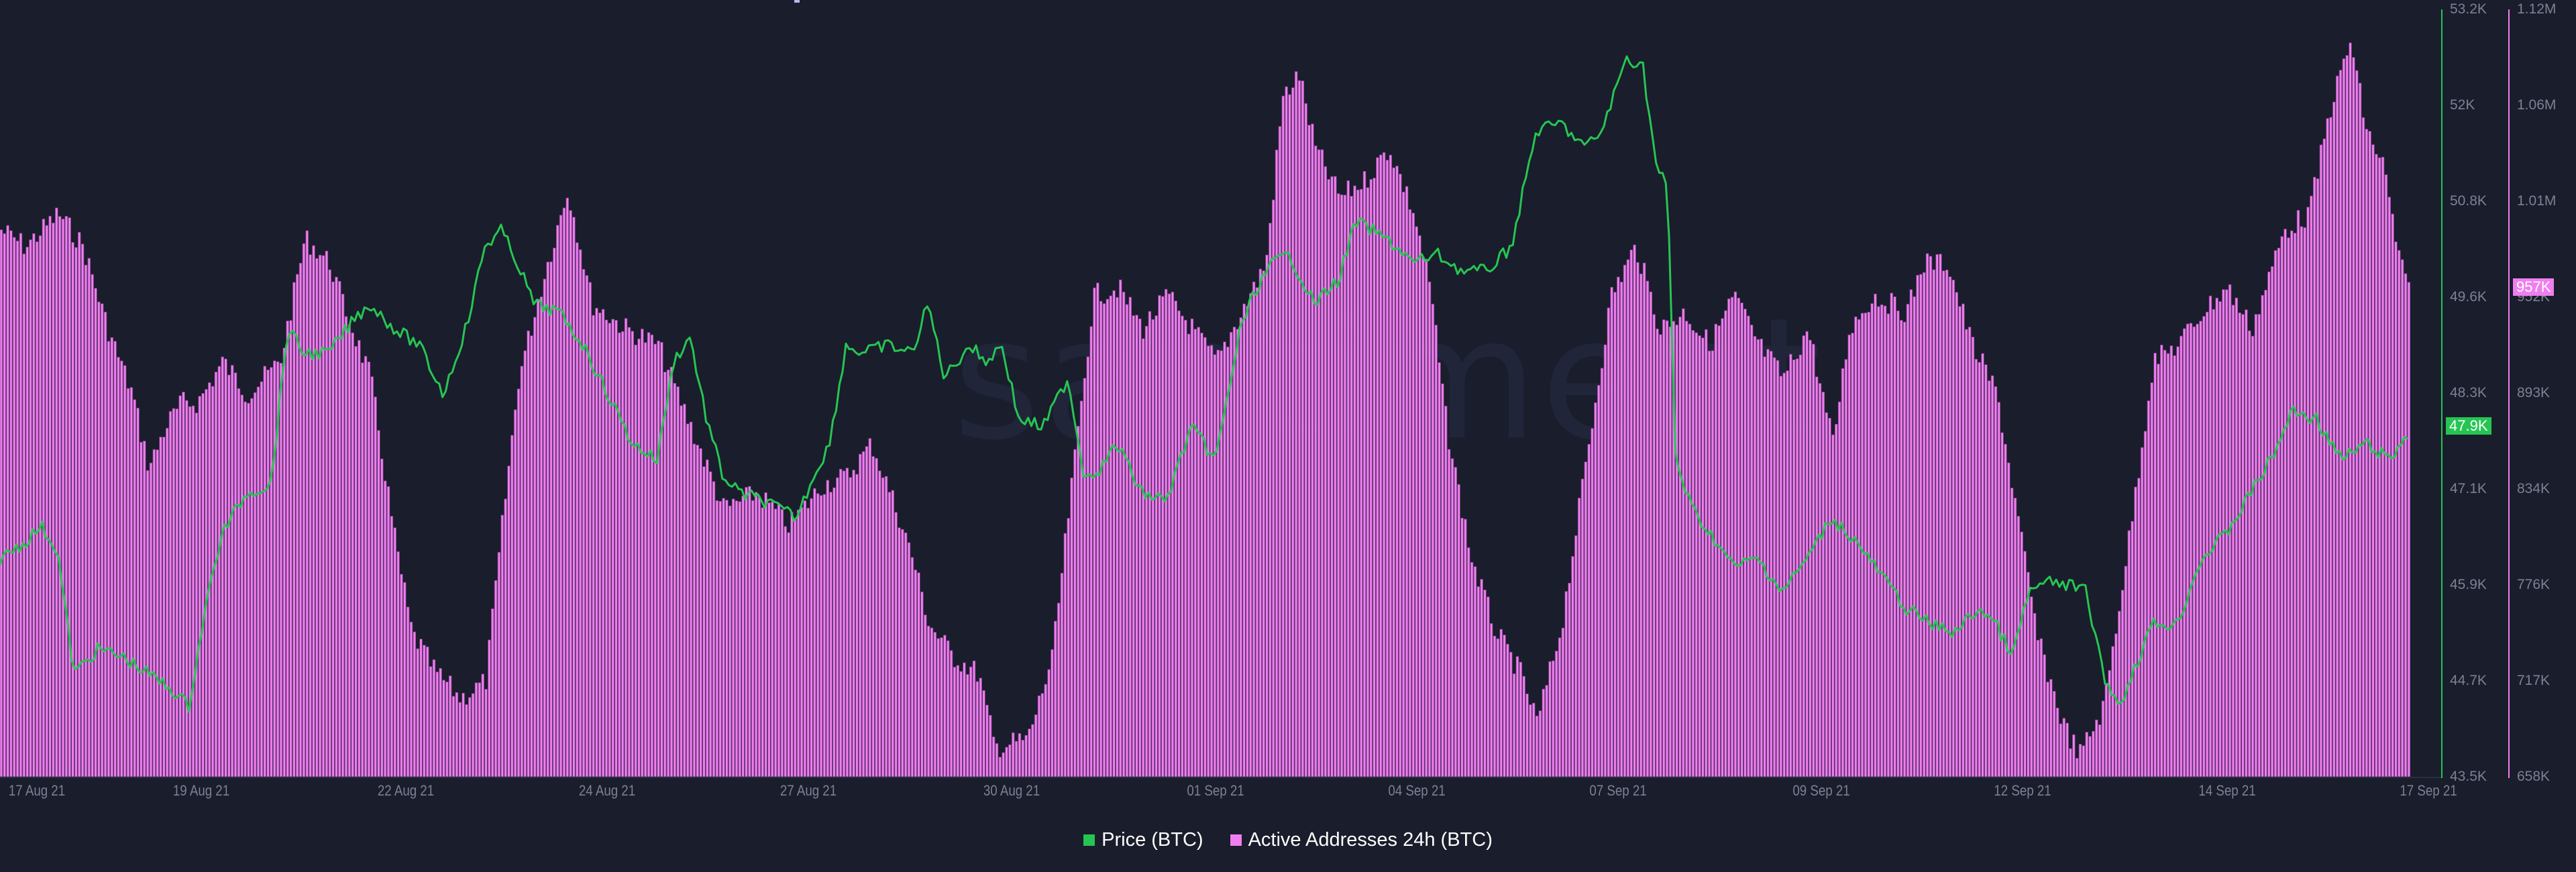 The width and height of the screenshot is (2576, 872). I want to click on x-tick-label: 17 Aug 21, so click(37, 790).